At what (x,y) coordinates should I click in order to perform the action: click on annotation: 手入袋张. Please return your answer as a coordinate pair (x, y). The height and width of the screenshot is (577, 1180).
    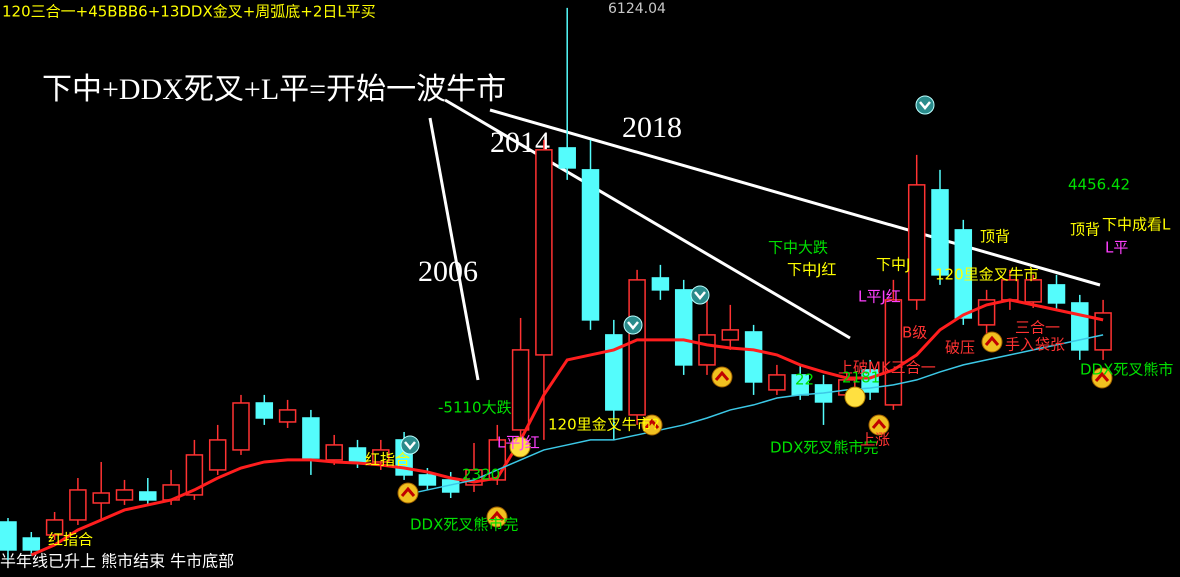
    Looking at the image, I should click on (1035, 345).